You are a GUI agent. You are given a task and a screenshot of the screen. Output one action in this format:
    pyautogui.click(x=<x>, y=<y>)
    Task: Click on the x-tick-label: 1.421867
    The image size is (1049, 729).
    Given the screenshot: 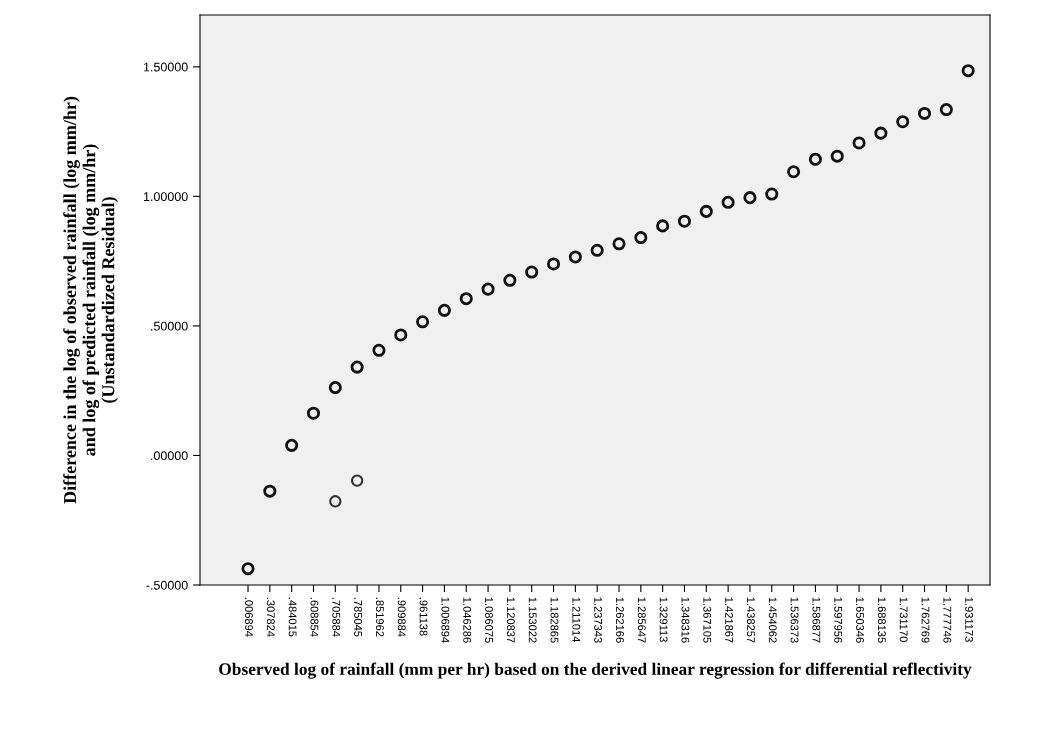 What is the action you would take?
    pyautogui.click(x=729, y=620)
    